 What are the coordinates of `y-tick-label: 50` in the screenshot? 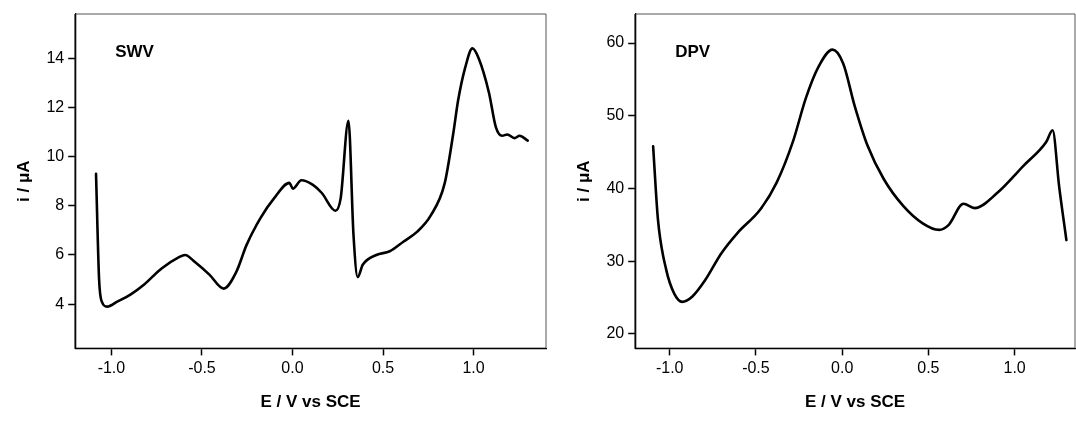 It's located at (615, 115).